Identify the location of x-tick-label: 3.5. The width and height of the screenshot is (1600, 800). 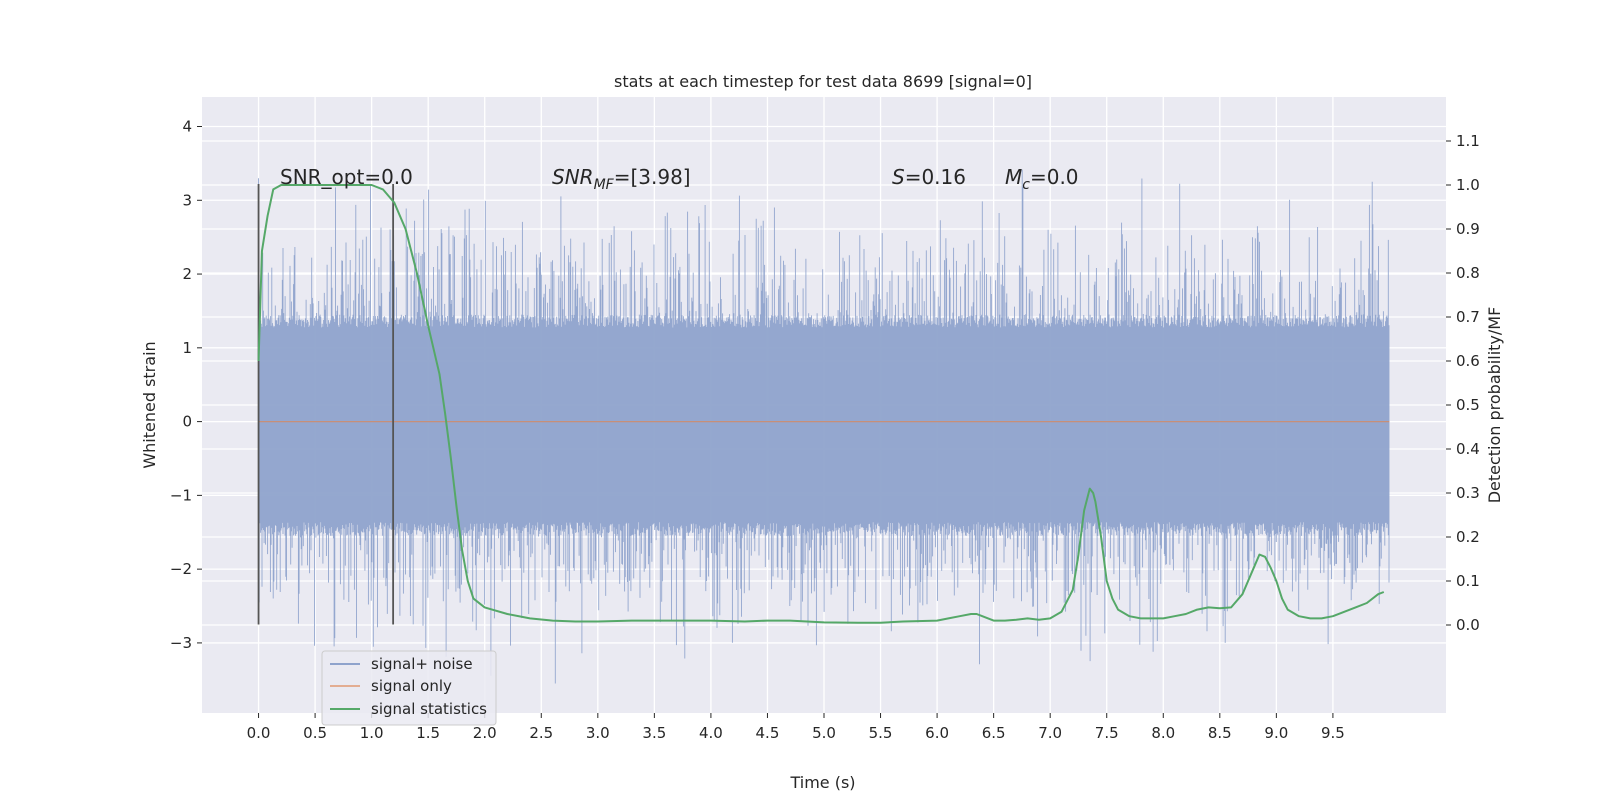
(654, 733).